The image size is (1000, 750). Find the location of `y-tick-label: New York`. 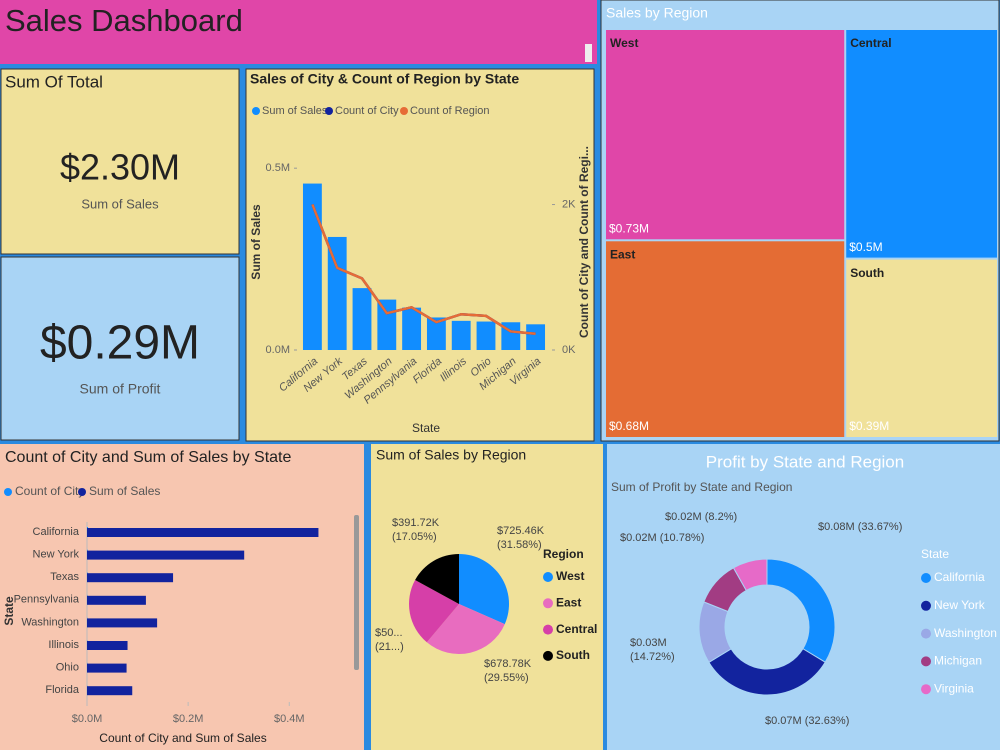

y-tick-label: New York is located at coordinates (56, 555).